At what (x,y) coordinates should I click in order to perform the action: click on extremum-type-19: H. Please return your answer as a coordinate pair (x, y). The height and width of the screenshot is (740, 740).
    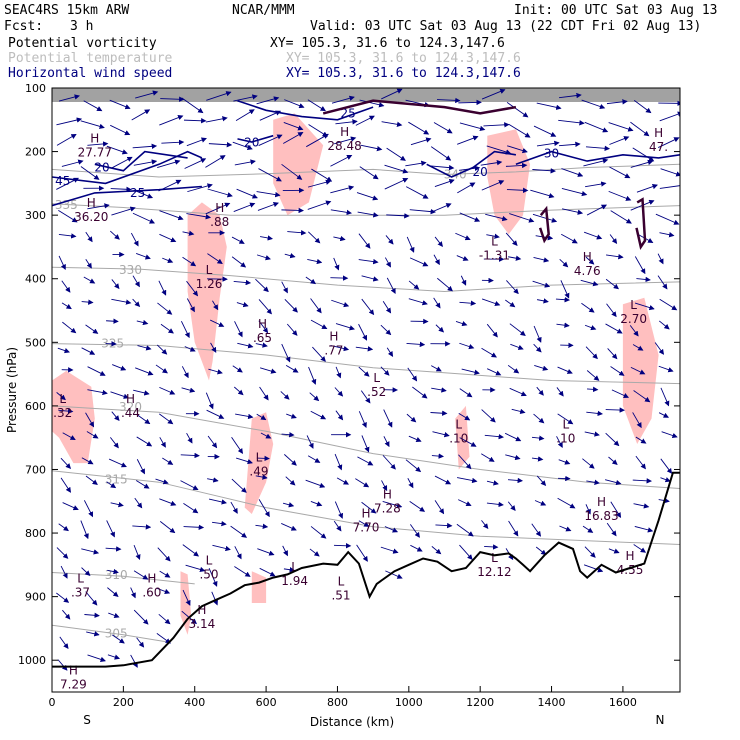
    Looking at the image, I should click on (658, 133).